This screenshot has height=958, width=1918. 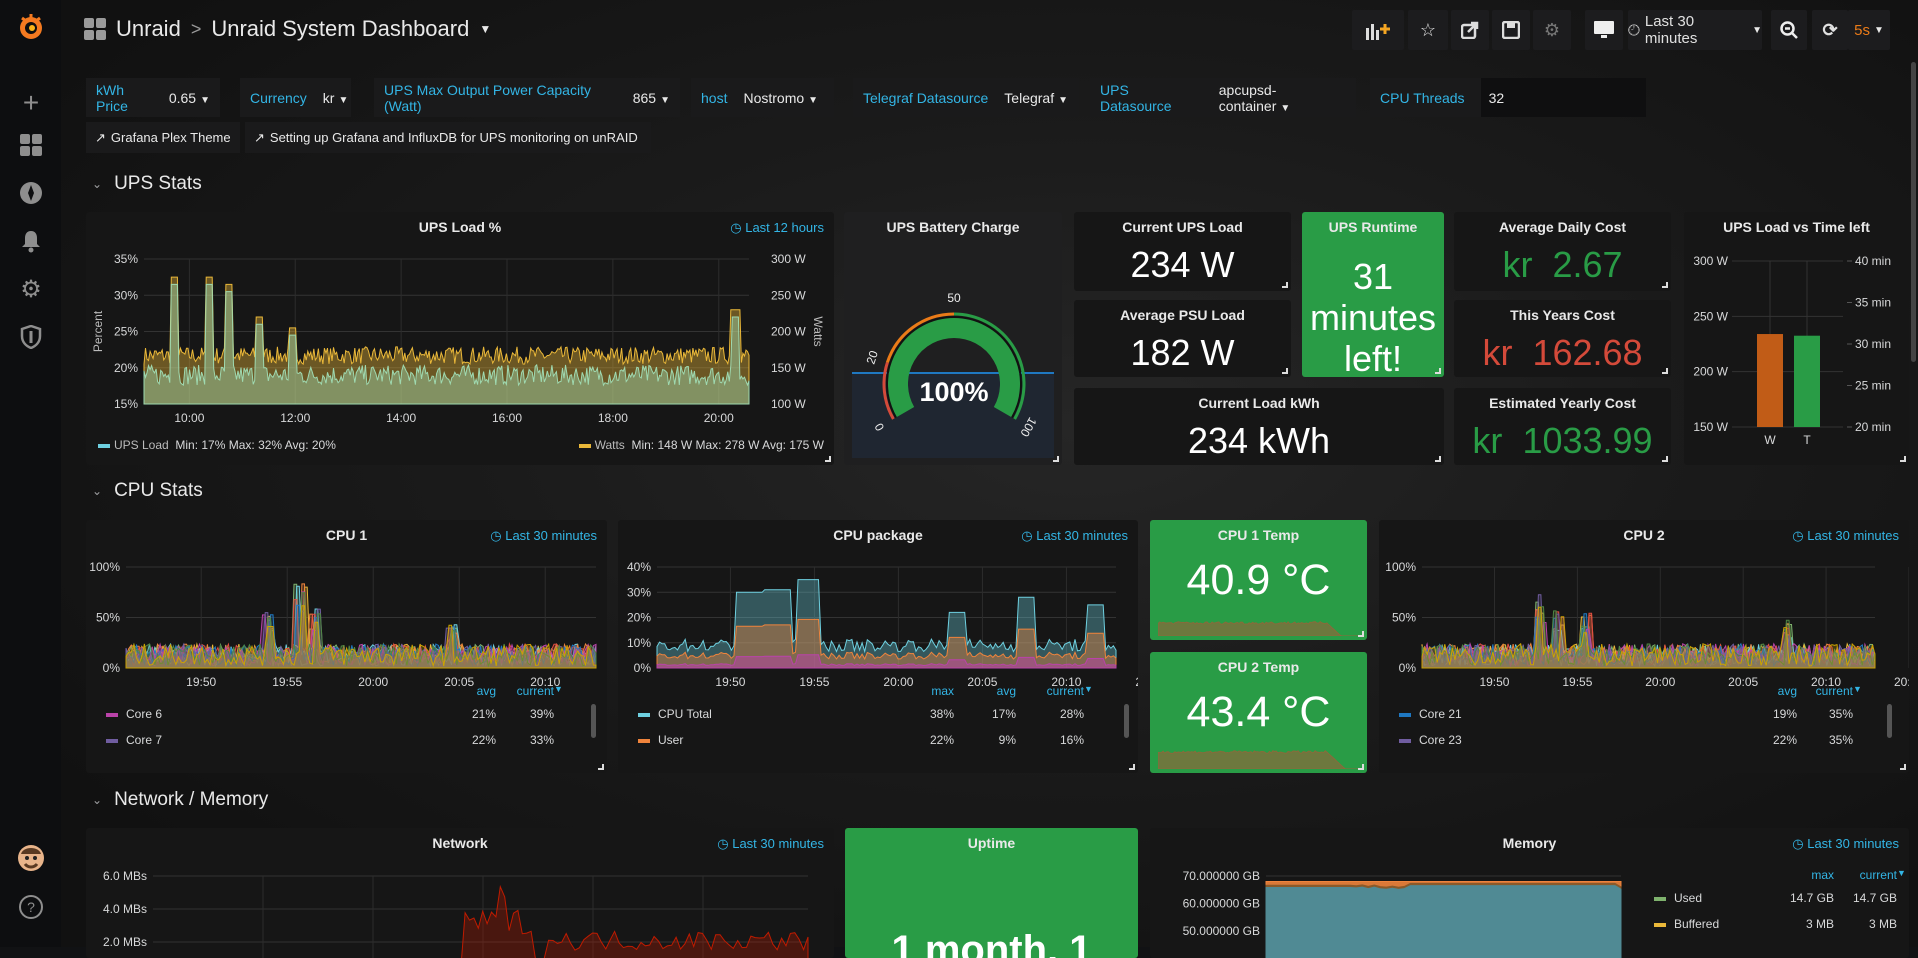 I want to click on alerting-bell-icon, so click(x=31, y=241).